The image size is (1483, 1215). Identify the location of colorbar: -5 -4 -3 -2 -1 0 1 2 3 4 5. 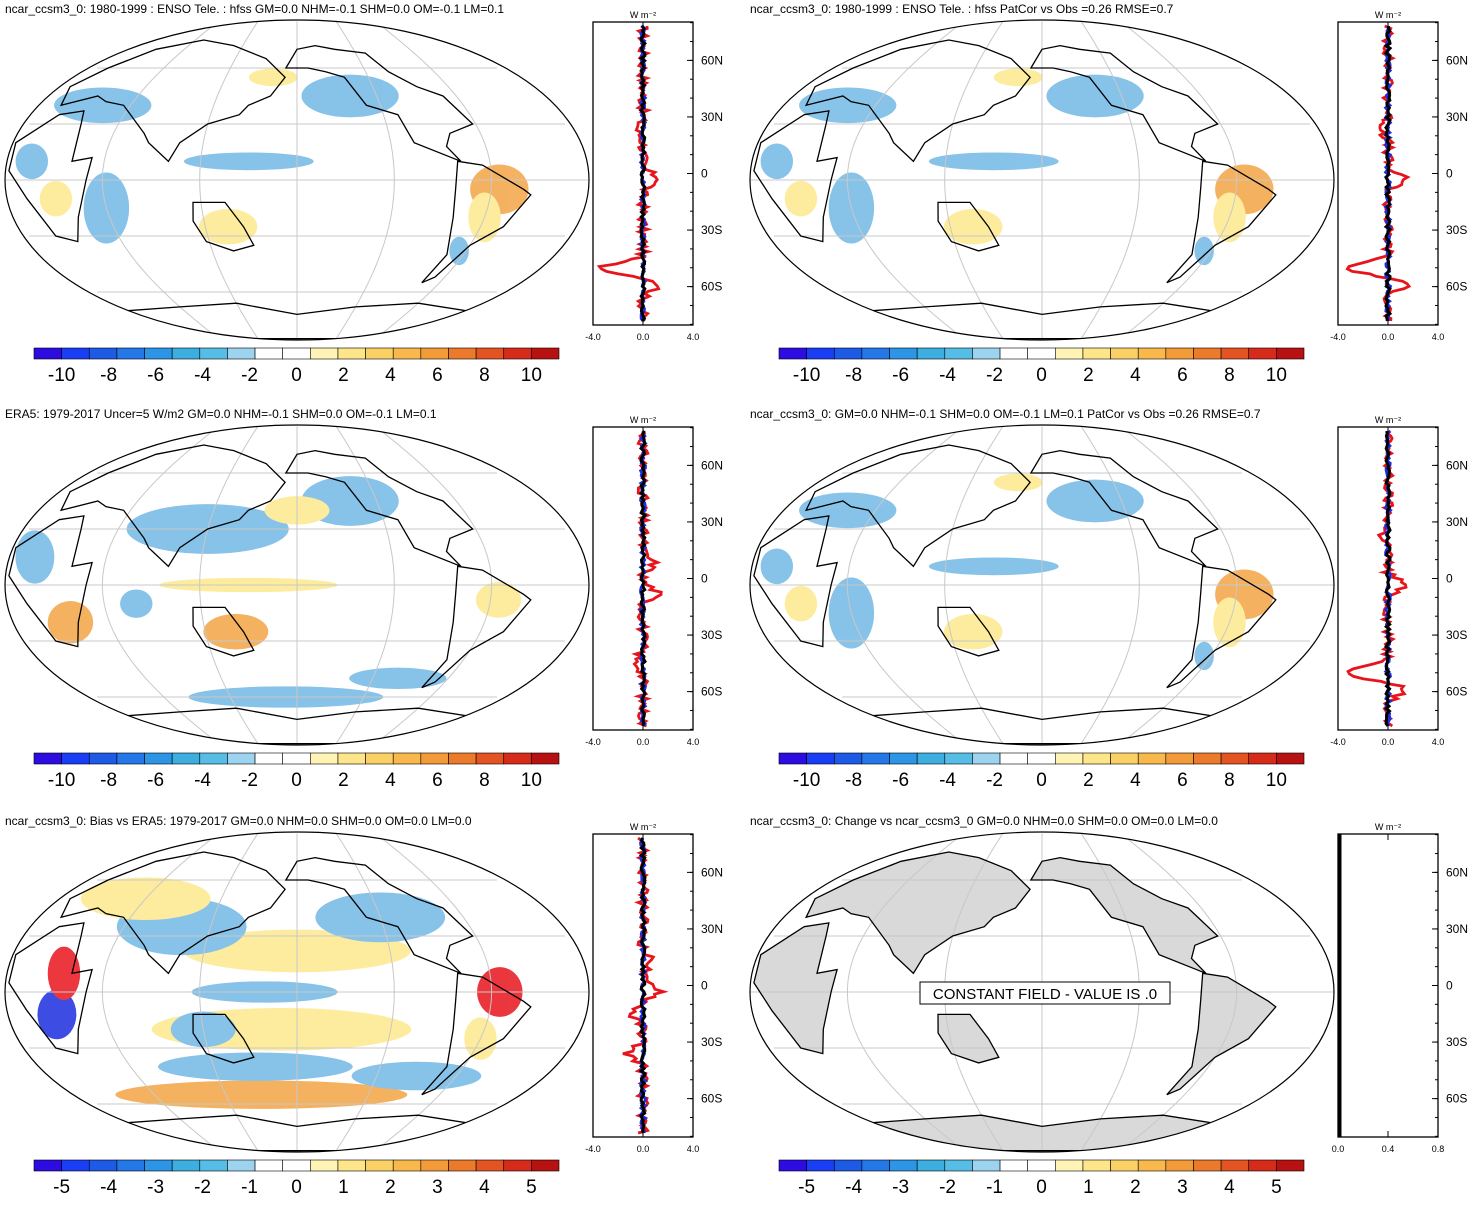
(296, 1178).